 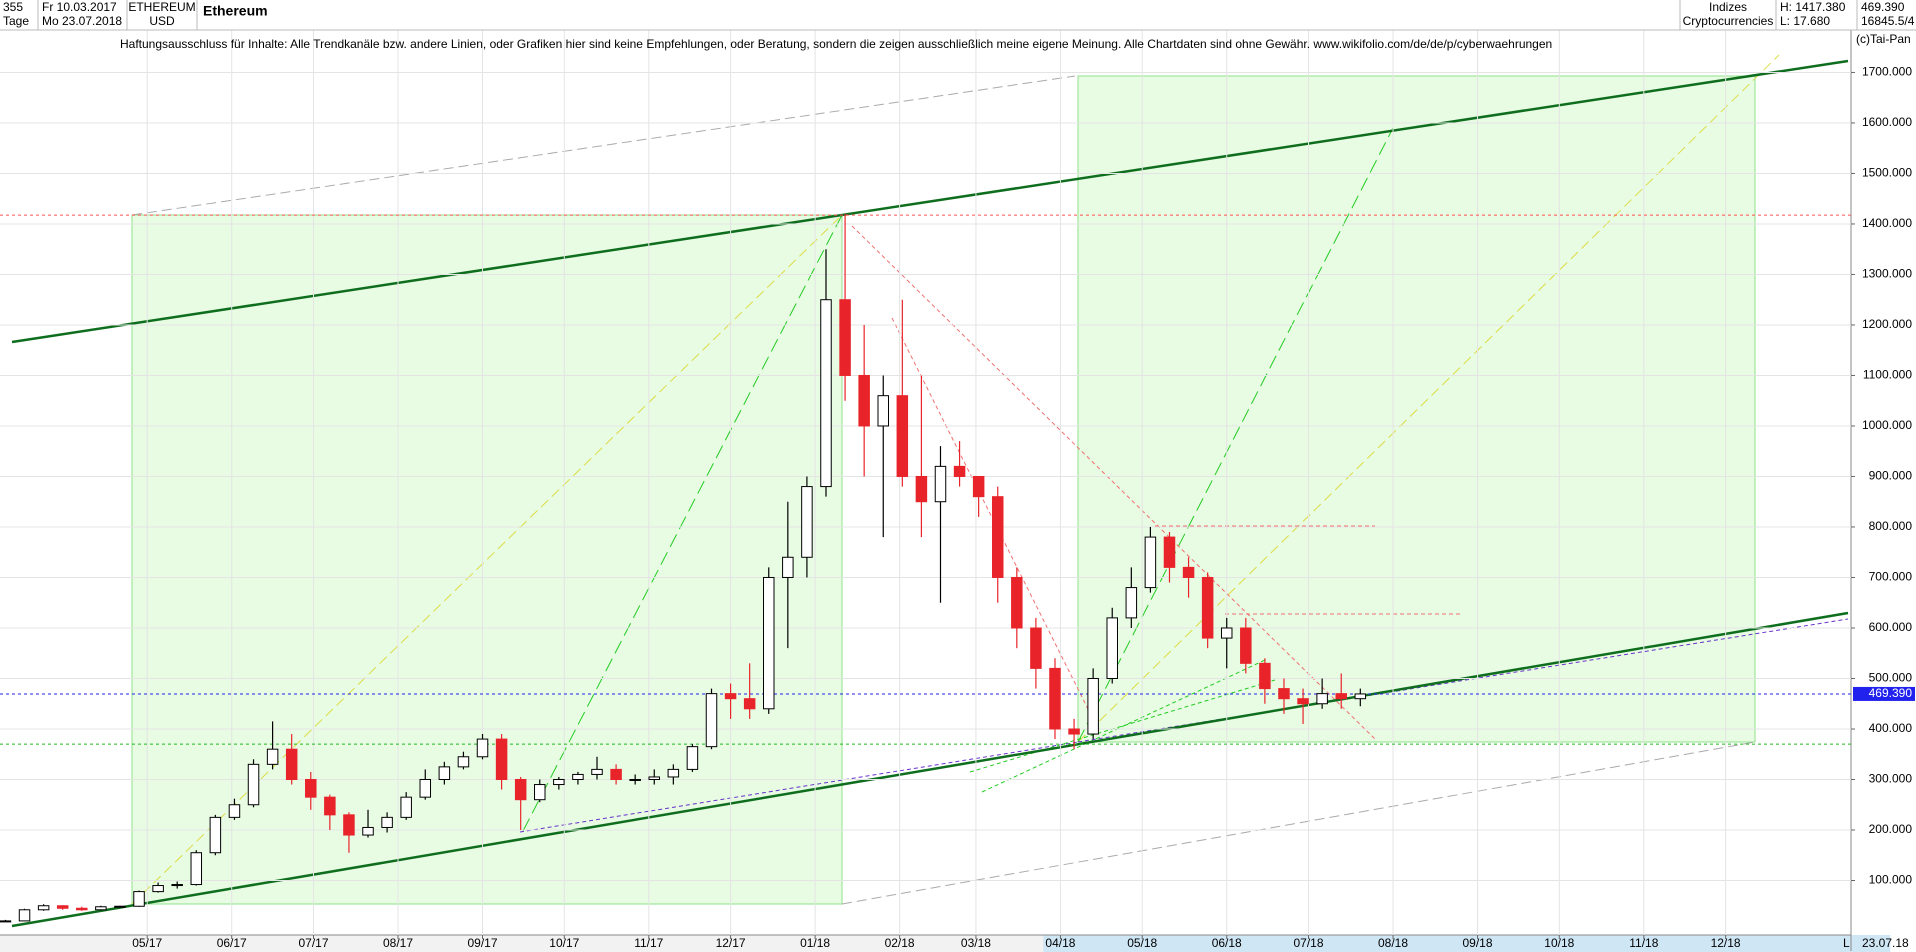 I want to click on x-tick-label: 10/17, so click(x=564, y=943).